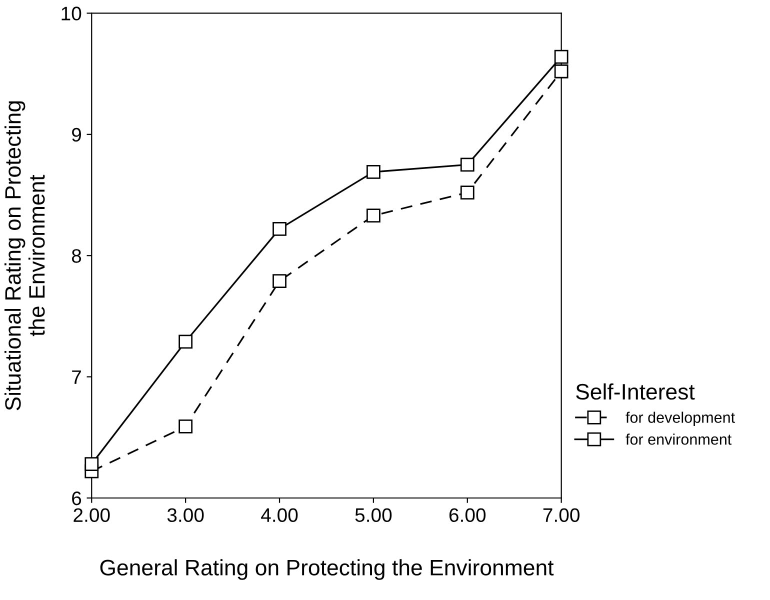  Describe the element at coordinates (92, 515) in the screenshot. I see `x-tick-label: 2.00` at that location.